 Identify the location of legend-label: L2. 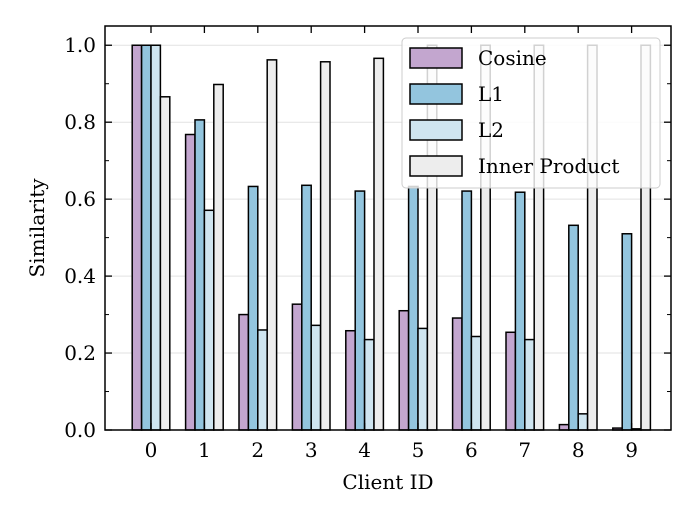
(491, 130).